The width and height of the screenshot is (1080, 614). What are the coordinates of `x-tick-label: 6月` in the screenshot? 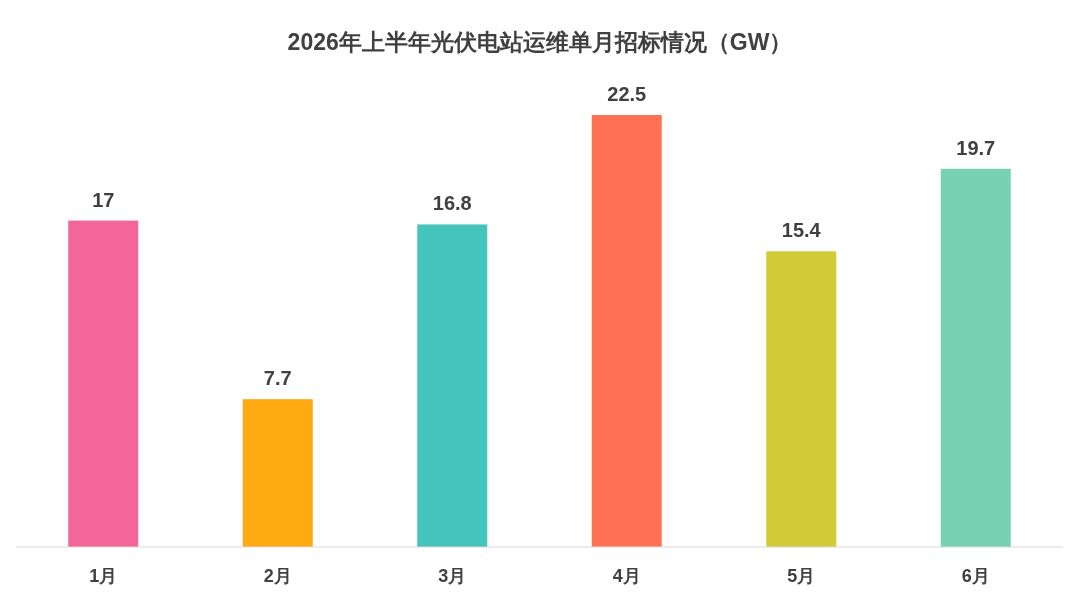 It's located at (975, 576).